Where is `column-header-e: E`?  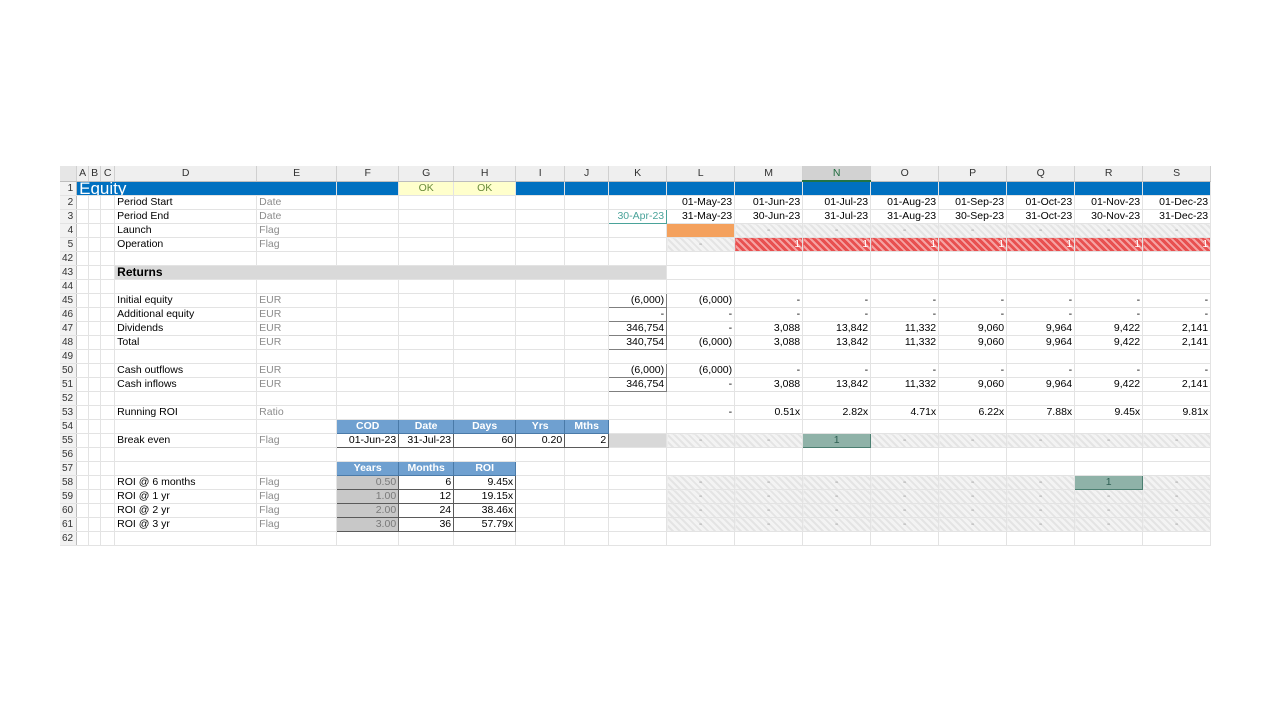 column-header-e: E is located at coordinates (297, 174).